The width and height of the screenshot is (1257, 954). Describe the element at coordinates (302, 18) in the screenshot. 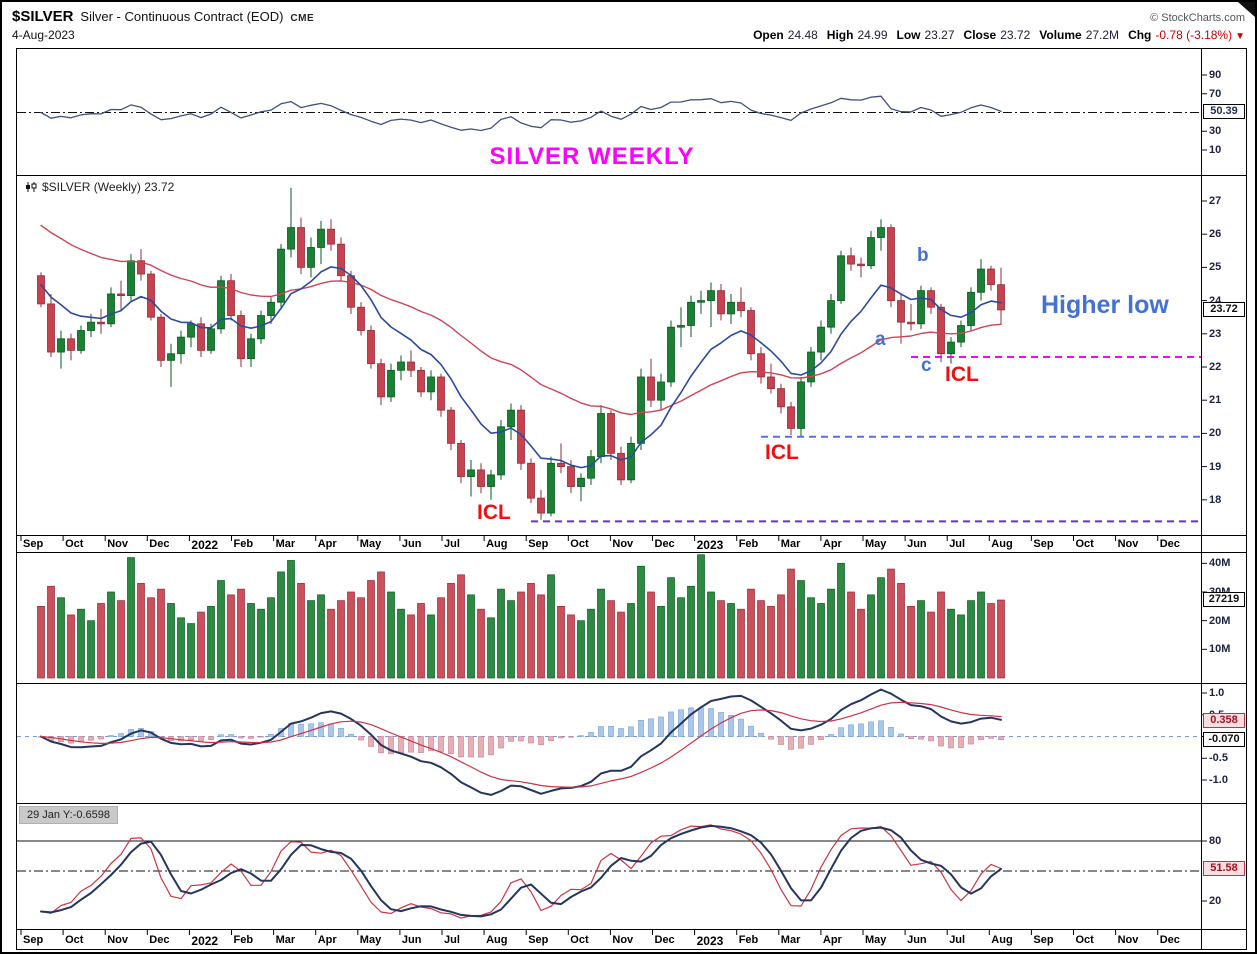

I see `exchange-label: CME` at that location.